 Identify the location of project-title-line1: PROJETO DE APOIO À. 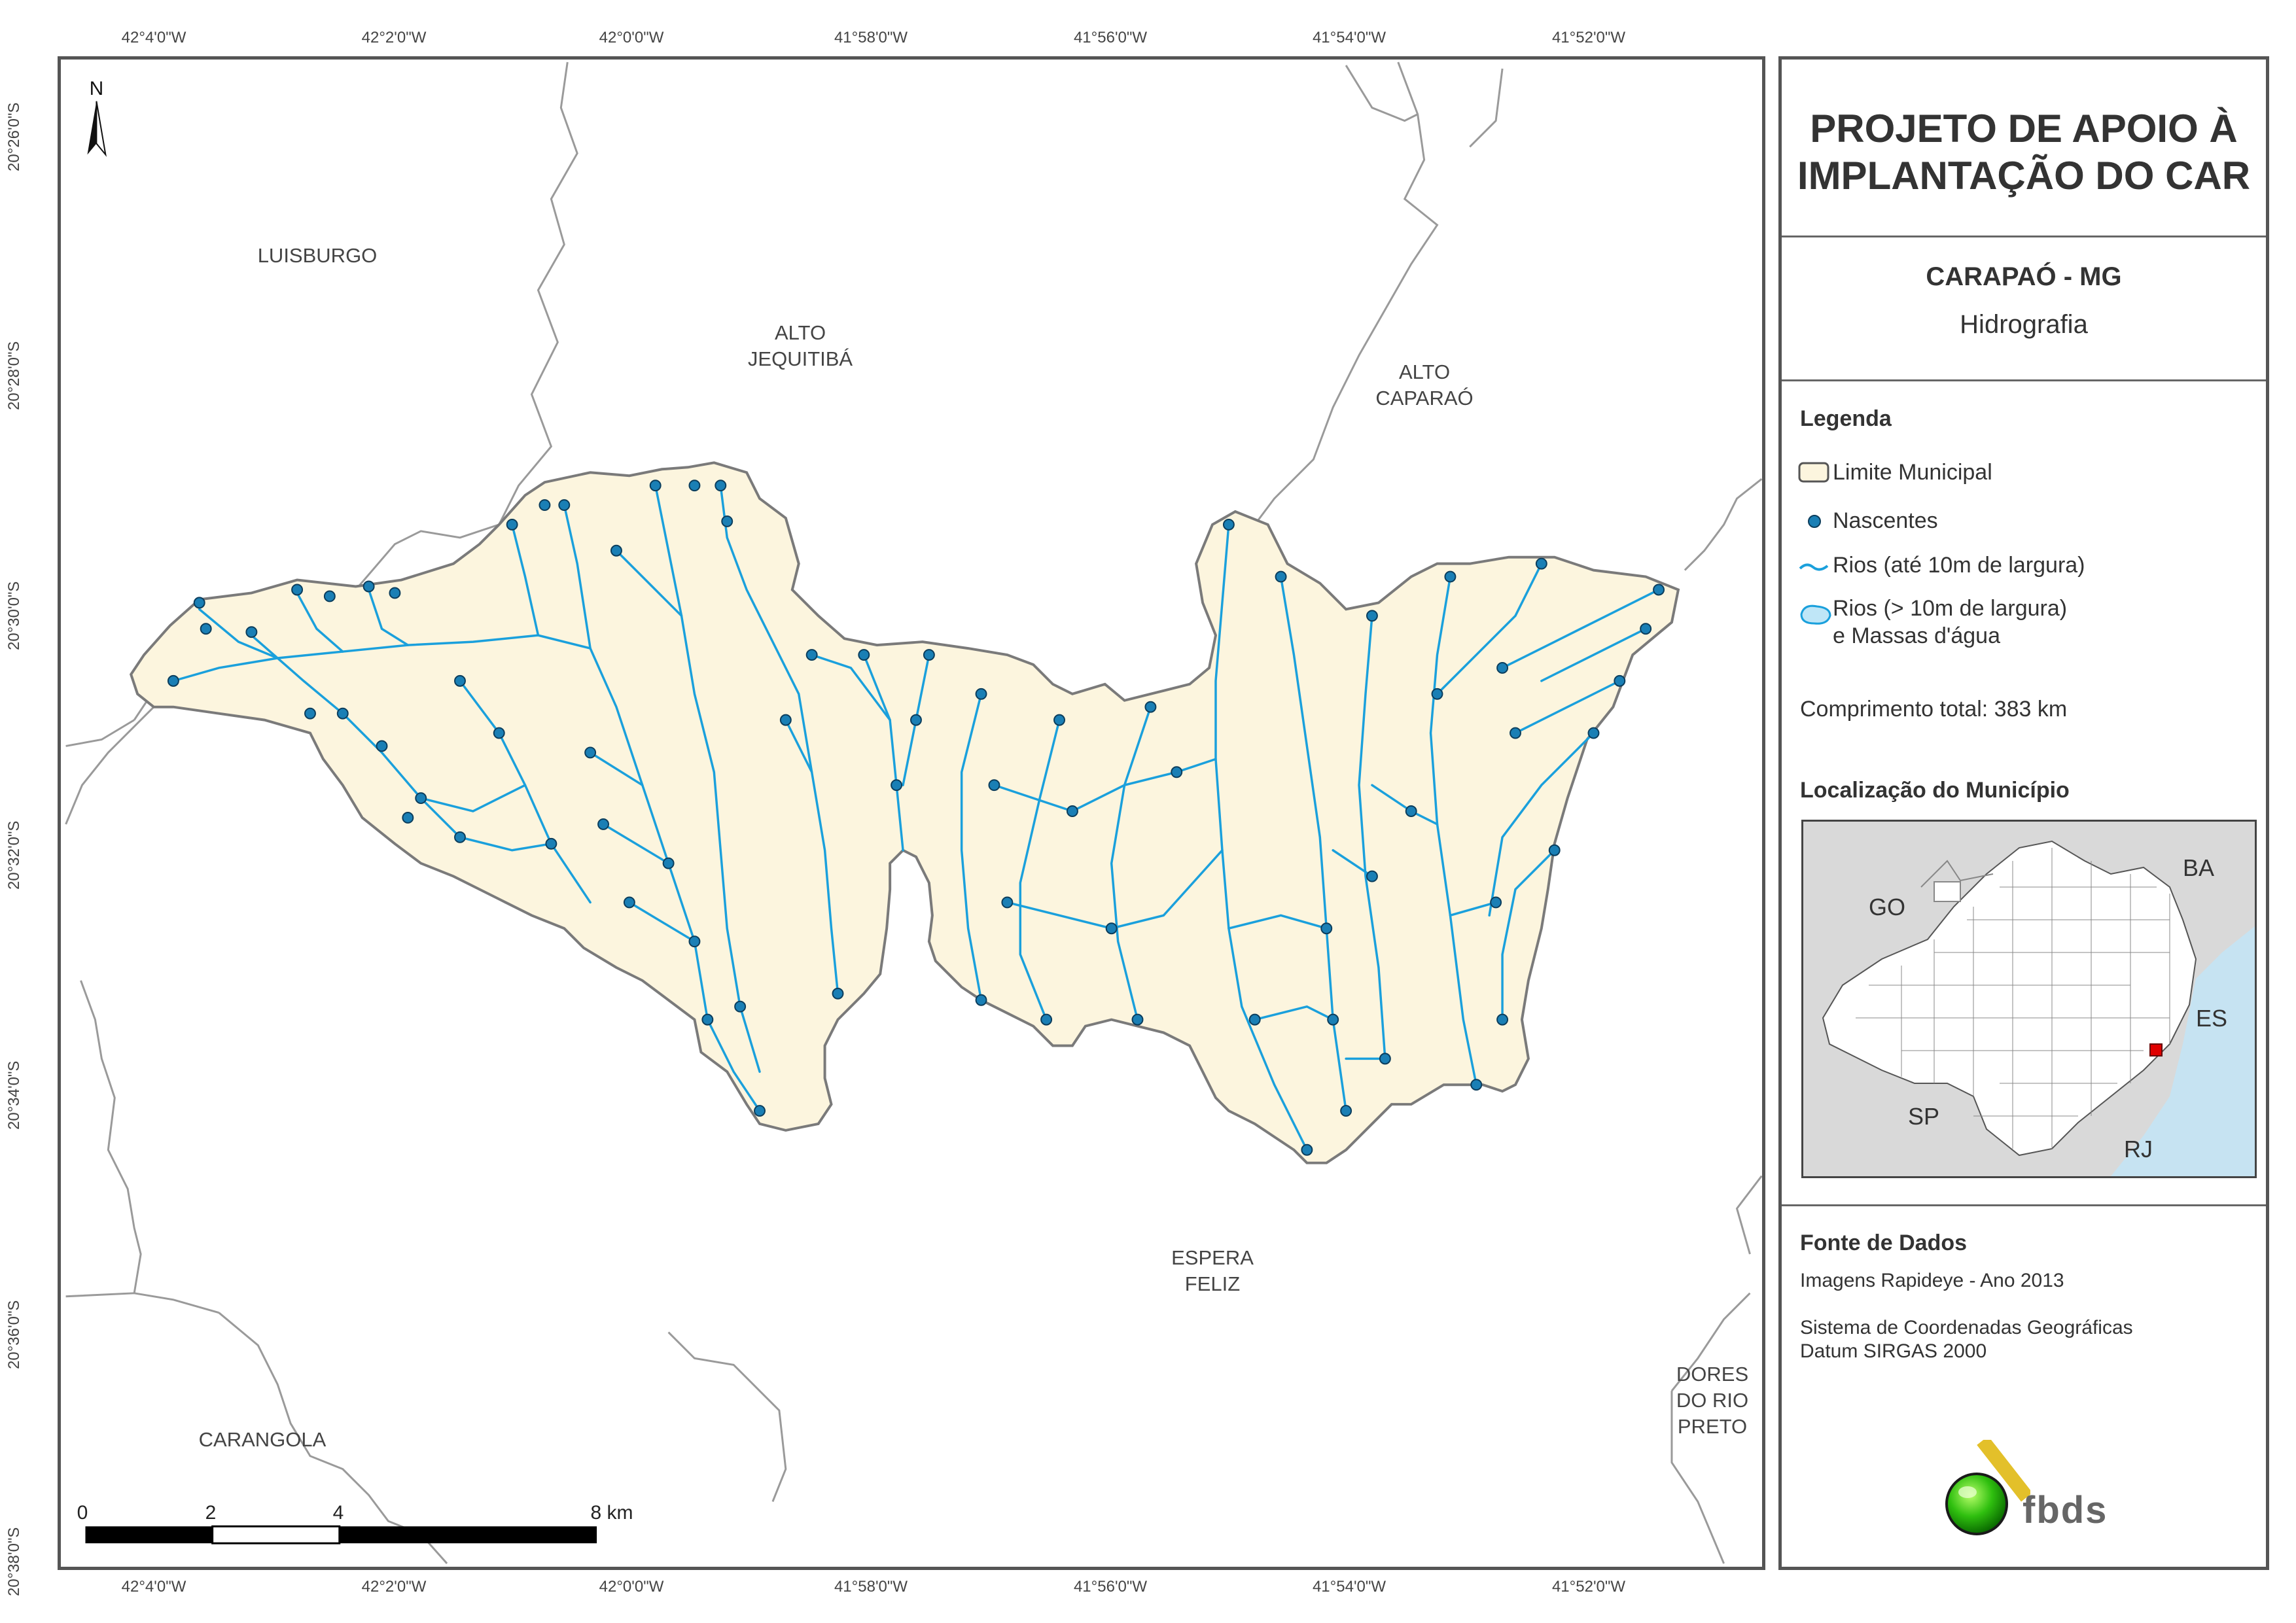
(2024, 128).